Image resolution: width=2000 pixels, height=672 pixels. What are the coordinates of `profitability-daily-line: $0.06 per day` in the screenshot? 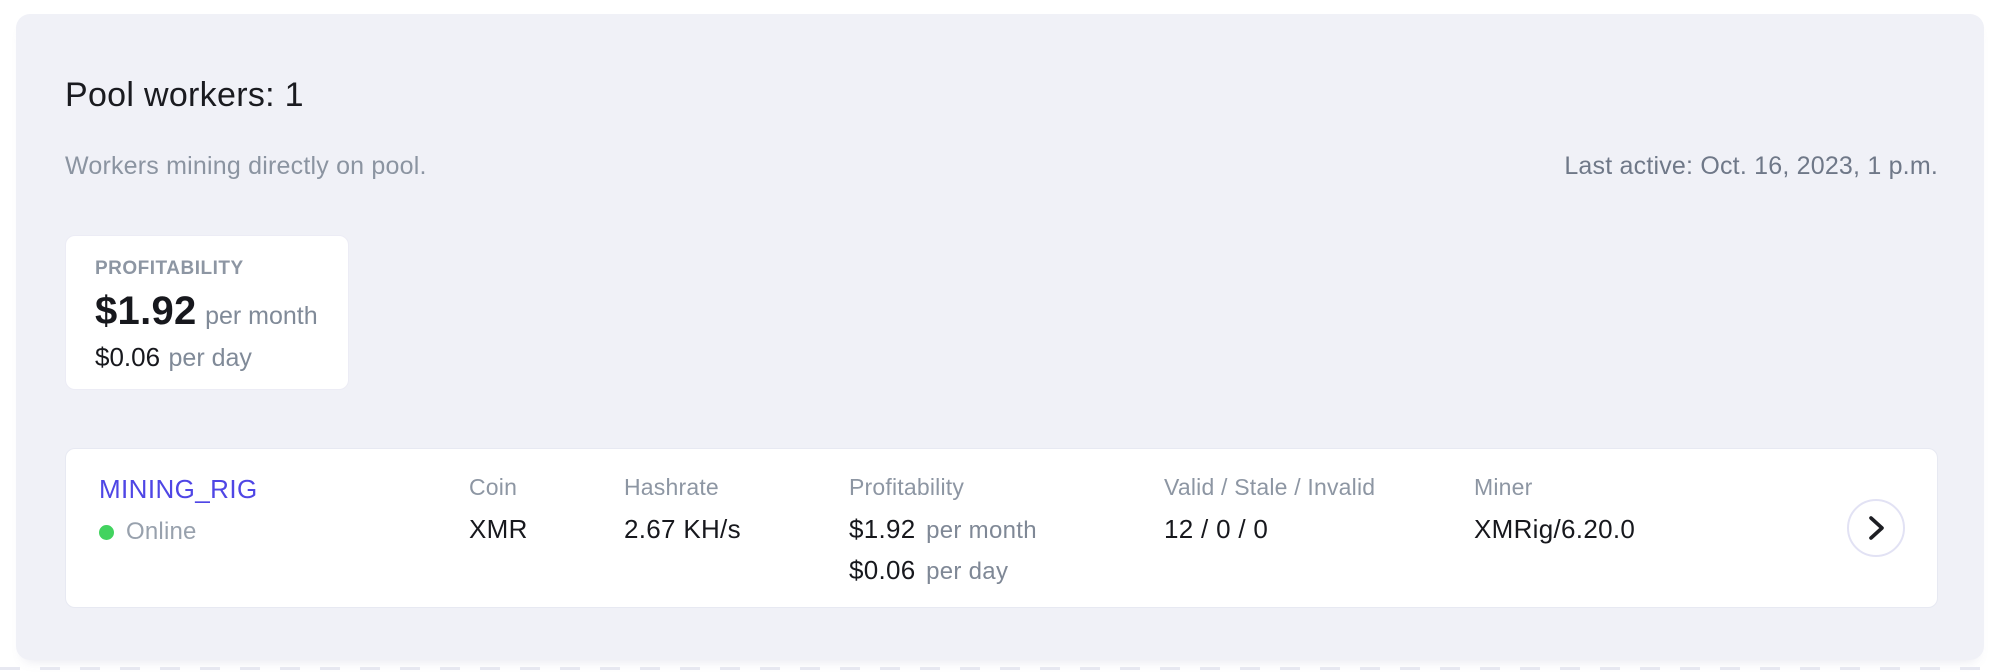 It's located at (221, 357).